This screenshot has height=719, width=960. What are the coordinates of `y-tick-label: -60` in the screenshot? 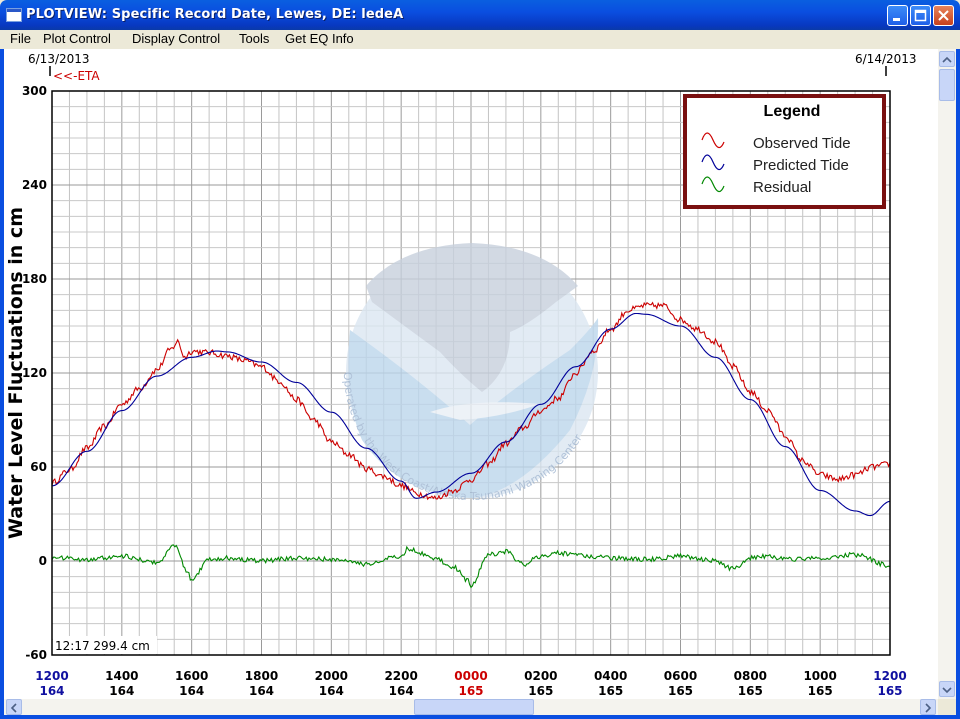 It's located at (36, 655).